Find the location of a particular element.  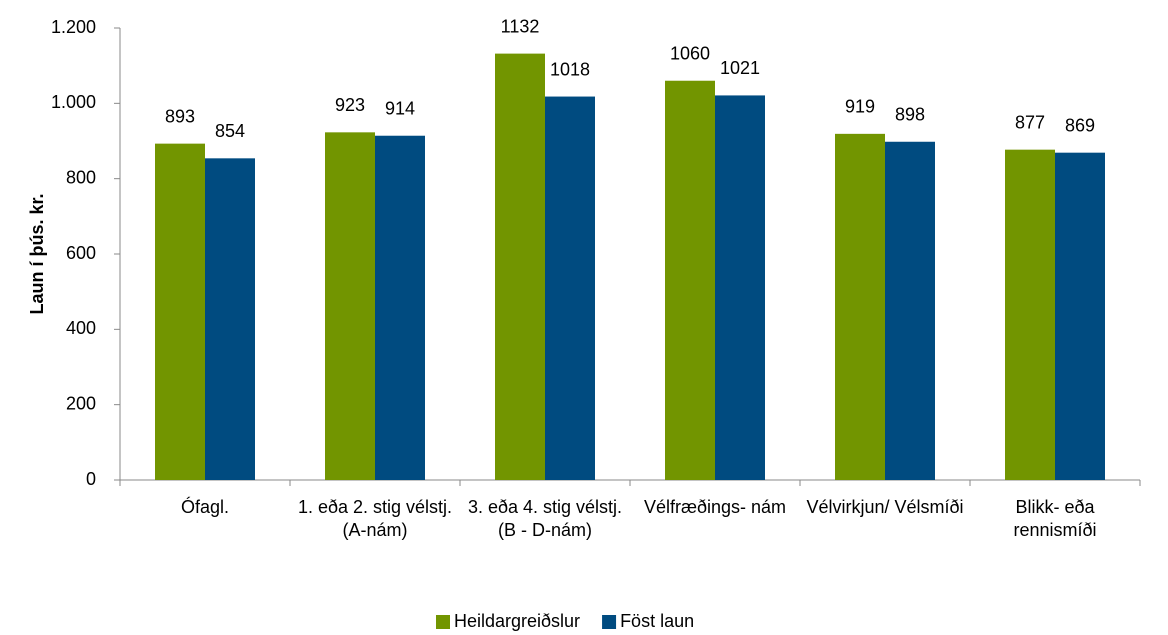

value-label: 854 is located at coordinates (230, 131).